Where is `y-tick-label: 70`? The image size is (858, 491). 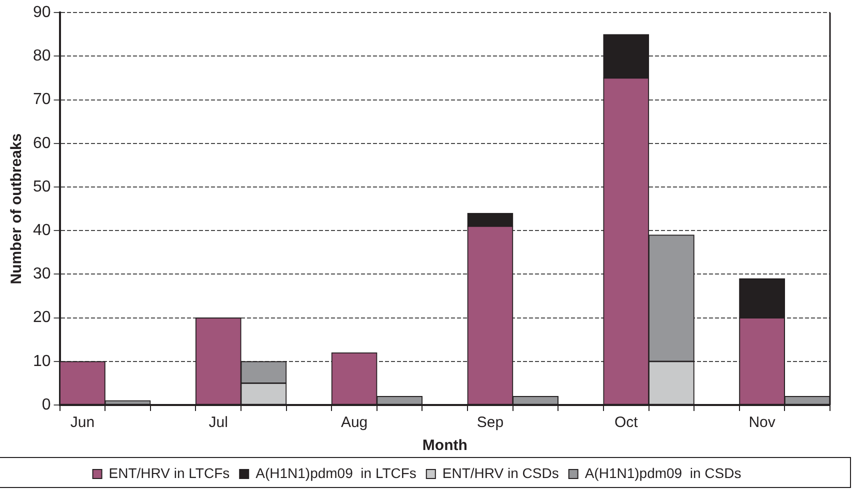 y-tick-label: 70 is located at coordinates (42, 99).